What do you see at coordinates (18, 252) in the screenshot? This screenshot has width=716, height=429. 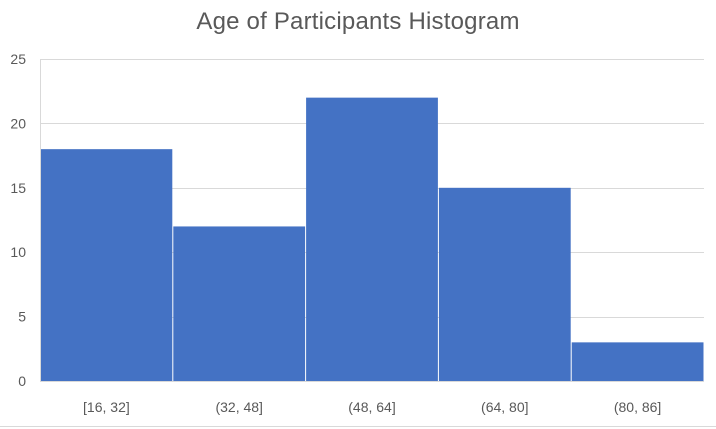 I see `y-tick-label: 10` at bounding box center [18, 252].